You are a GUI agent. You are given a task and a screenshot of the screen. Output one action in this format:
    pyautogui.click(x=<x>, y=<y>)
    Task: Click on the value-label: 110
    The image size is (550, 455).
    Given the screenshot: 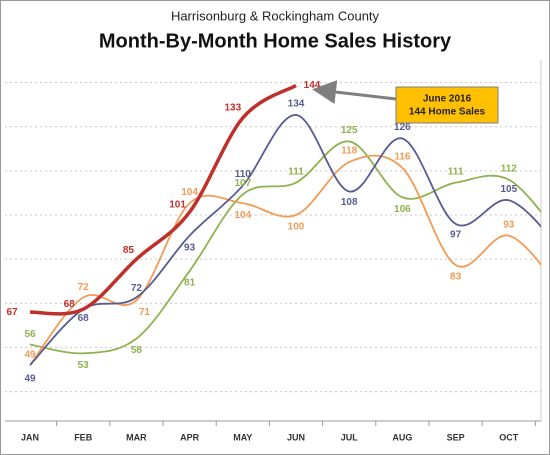 What is the action you would take?
    pyautogui.click(x=243, y=174)
    